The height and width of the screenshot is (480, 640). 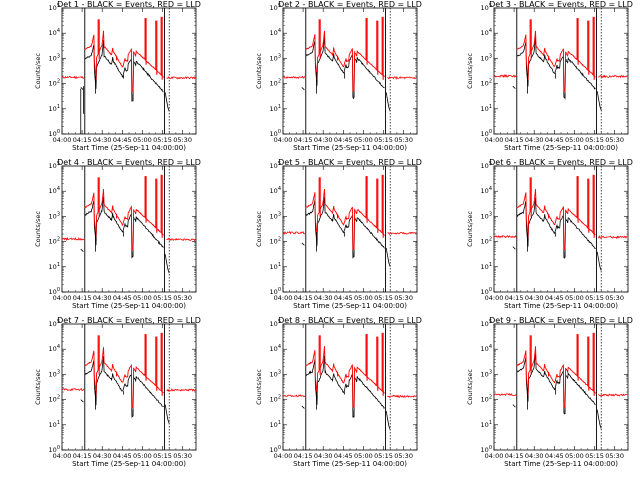 I want to click on panel-title: Det 9 - BLACK = Events, RED = LLD, so click(x=561, y=320).